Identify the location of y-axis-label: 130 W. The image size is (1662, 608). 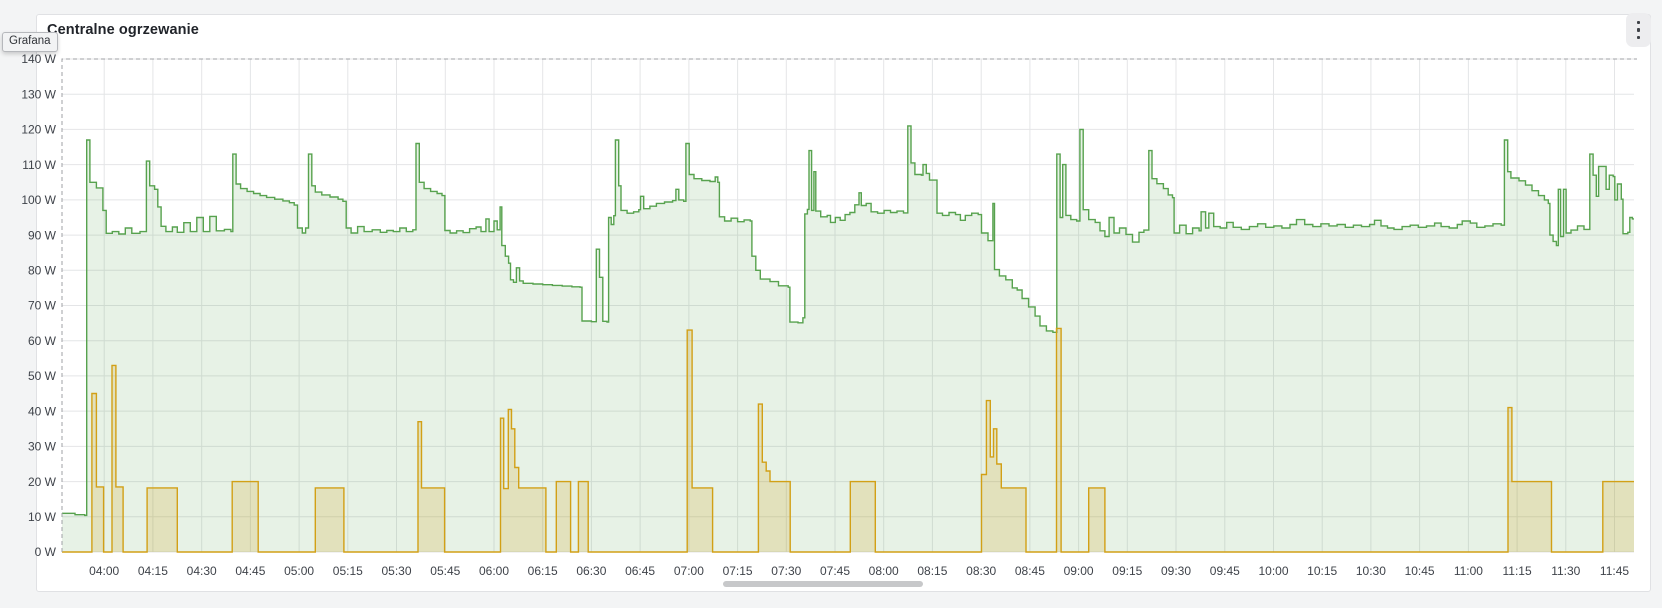
(38, 94).